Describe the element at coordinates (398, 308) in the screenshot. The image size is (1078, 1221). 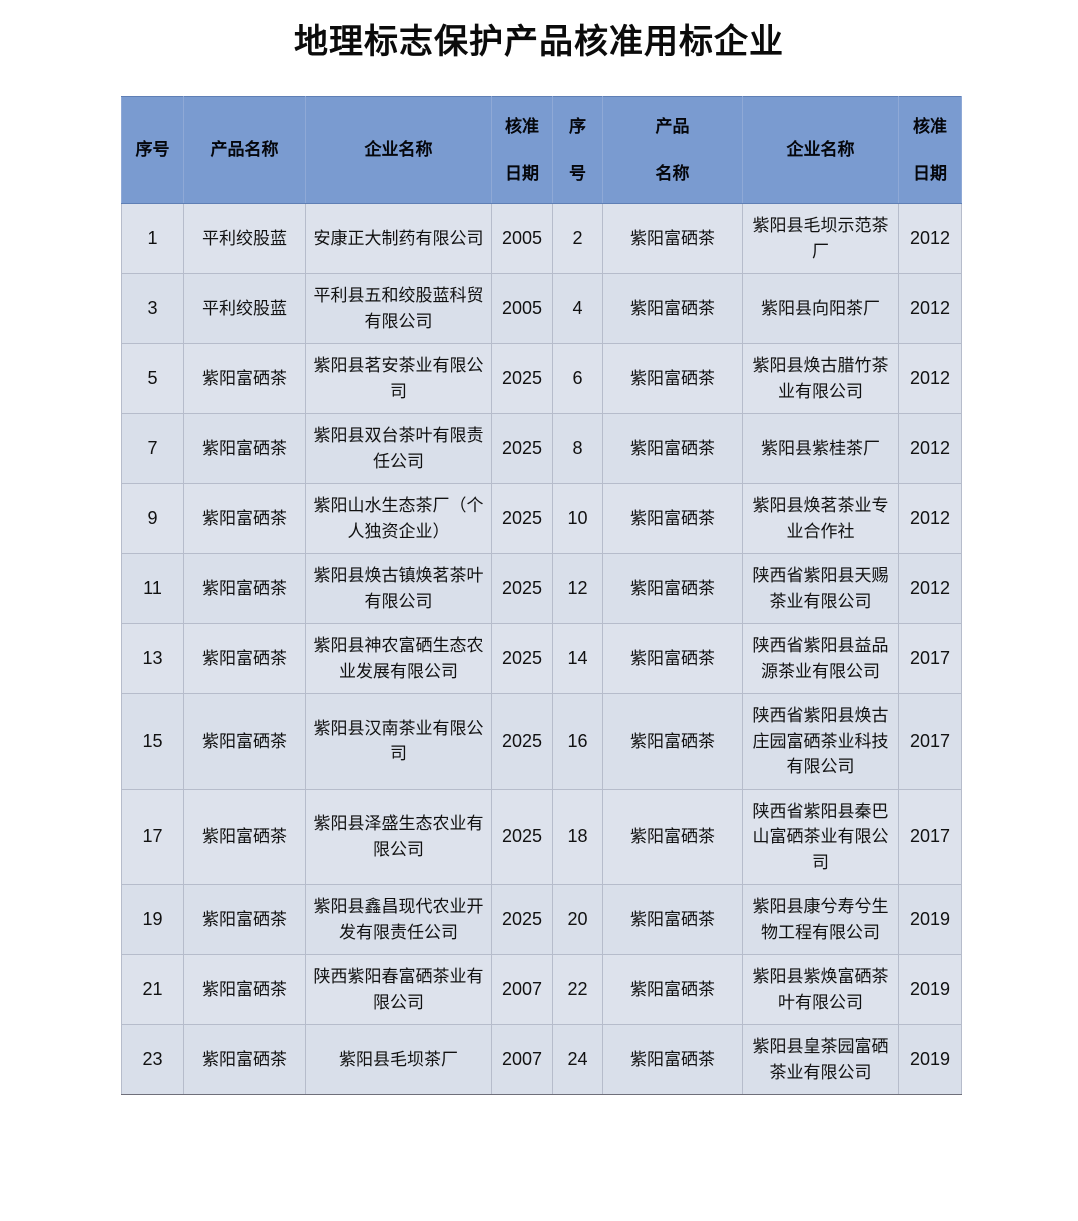
I see `cell-enterprise-left: 平利县五和绞股蓝科贸有限公司` at that location.